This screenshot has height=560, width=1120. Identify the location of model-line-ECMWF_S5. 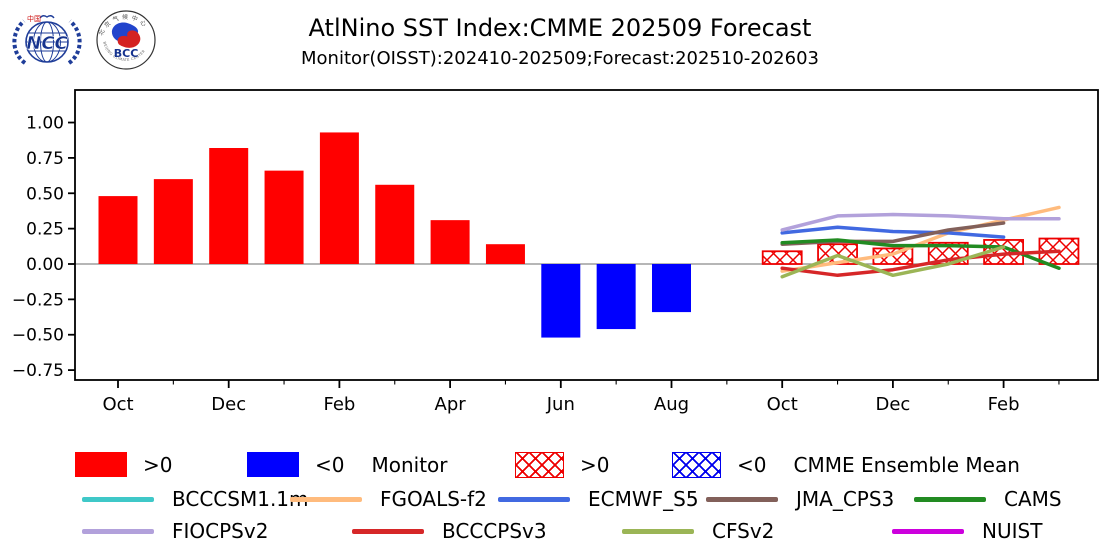
(893, 232).